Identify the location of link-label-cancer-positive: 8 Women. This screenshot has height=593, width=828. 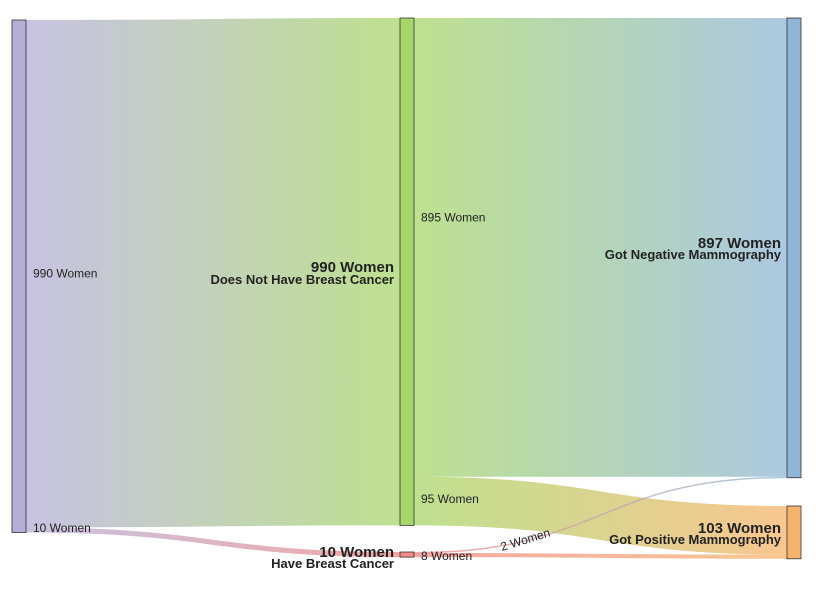
(446, 556).